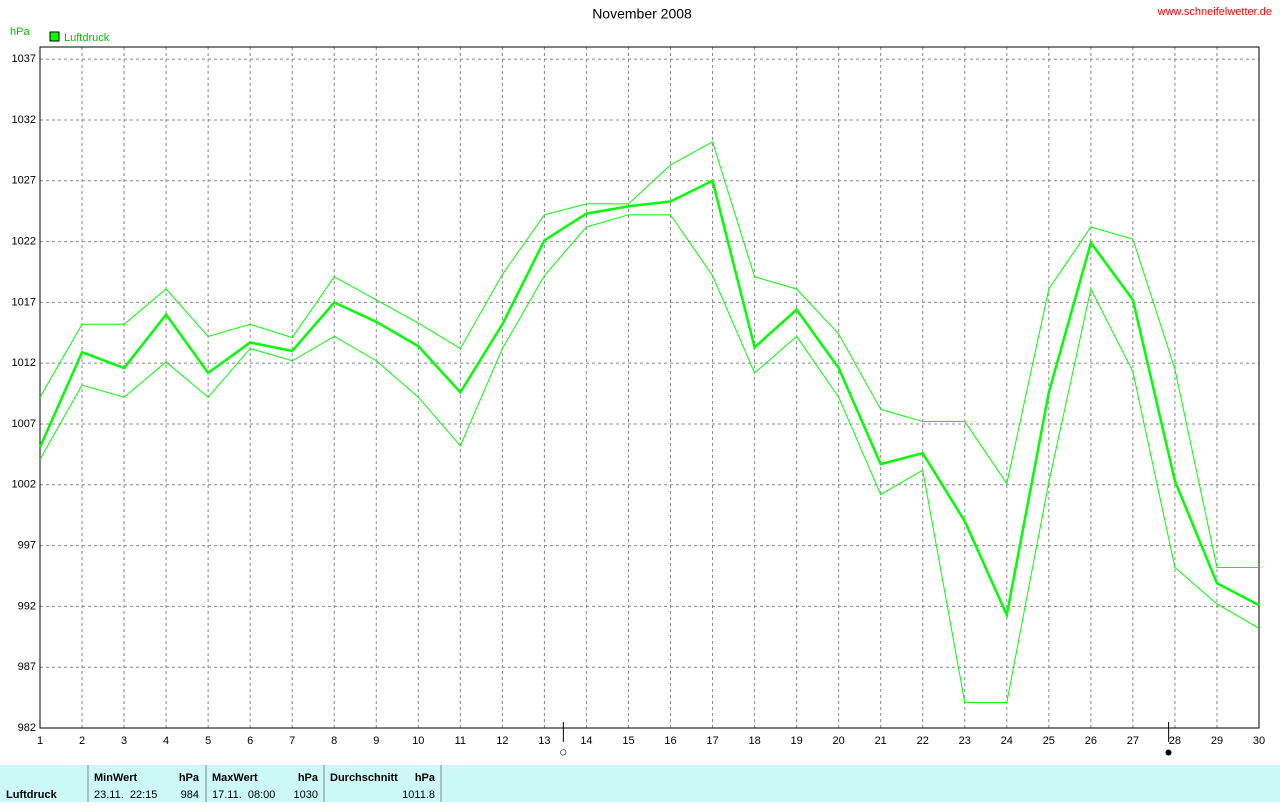 This screenshot has width=1280, height=807. I want to click on x-tick-label: 28, so click(1175, 741).